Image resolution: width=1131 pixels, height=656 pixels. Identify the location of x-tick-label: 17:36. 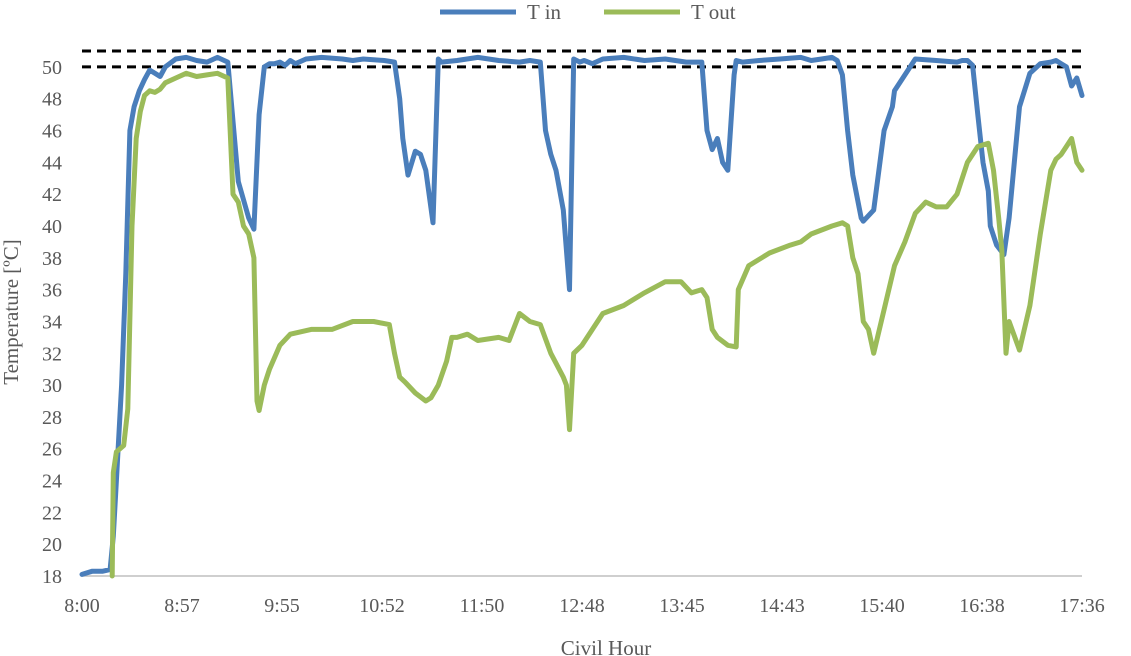
(1082, 606).